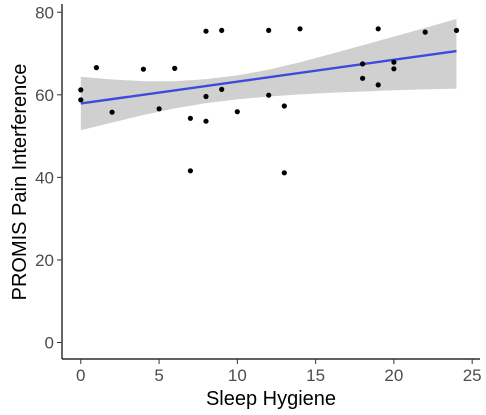 The width and height of the screenshot is (486, 415). What do you see at coordinates (315, 375) in the screenshot?
I see `x-tick-label: 15` at bounding box center [315, 375].